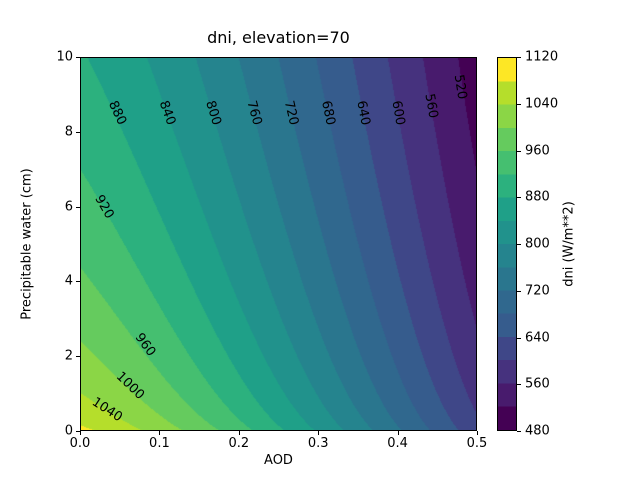 The height and width of the screenshot is (480, 640). I want to click on x-tick-label: 0.3, so click(318, 443).